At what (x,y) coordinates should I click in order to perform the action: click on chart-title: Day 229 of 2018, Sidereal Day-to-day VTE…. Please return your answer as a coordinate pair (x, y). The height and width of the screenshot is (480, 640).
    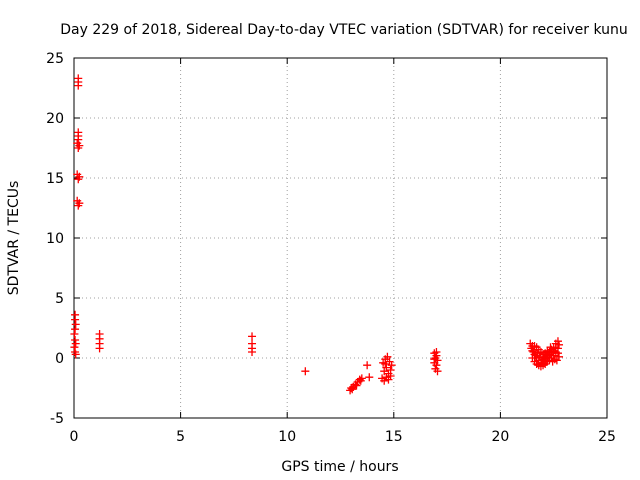
    Looking at the image, I should click on (344, 30).